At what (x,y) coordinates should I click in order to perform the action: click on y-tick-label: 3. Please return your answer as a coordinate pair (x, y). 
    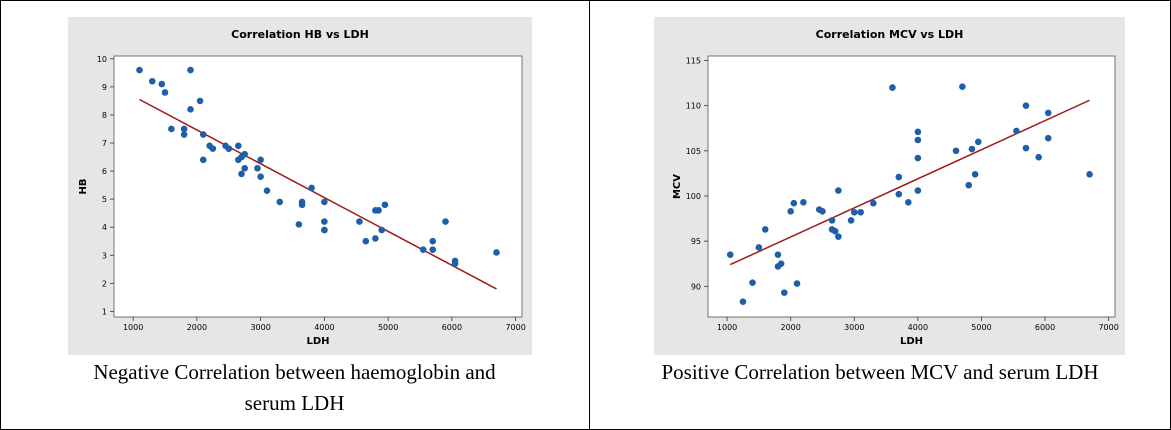
    Looking at the image, I should click on (104, 255).